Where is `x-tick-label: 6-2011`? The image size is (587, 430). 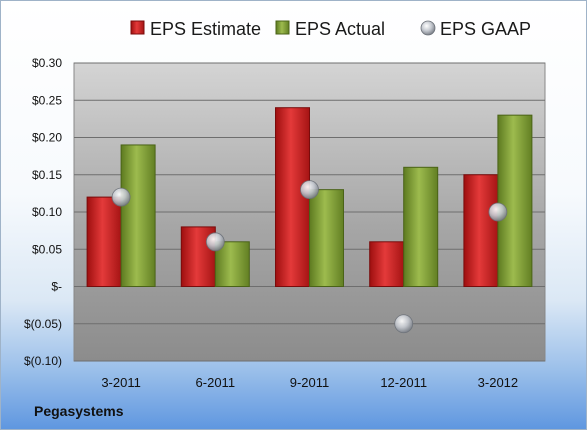
x-tick-label: 6-2011 is located at coordinates (216, 382).